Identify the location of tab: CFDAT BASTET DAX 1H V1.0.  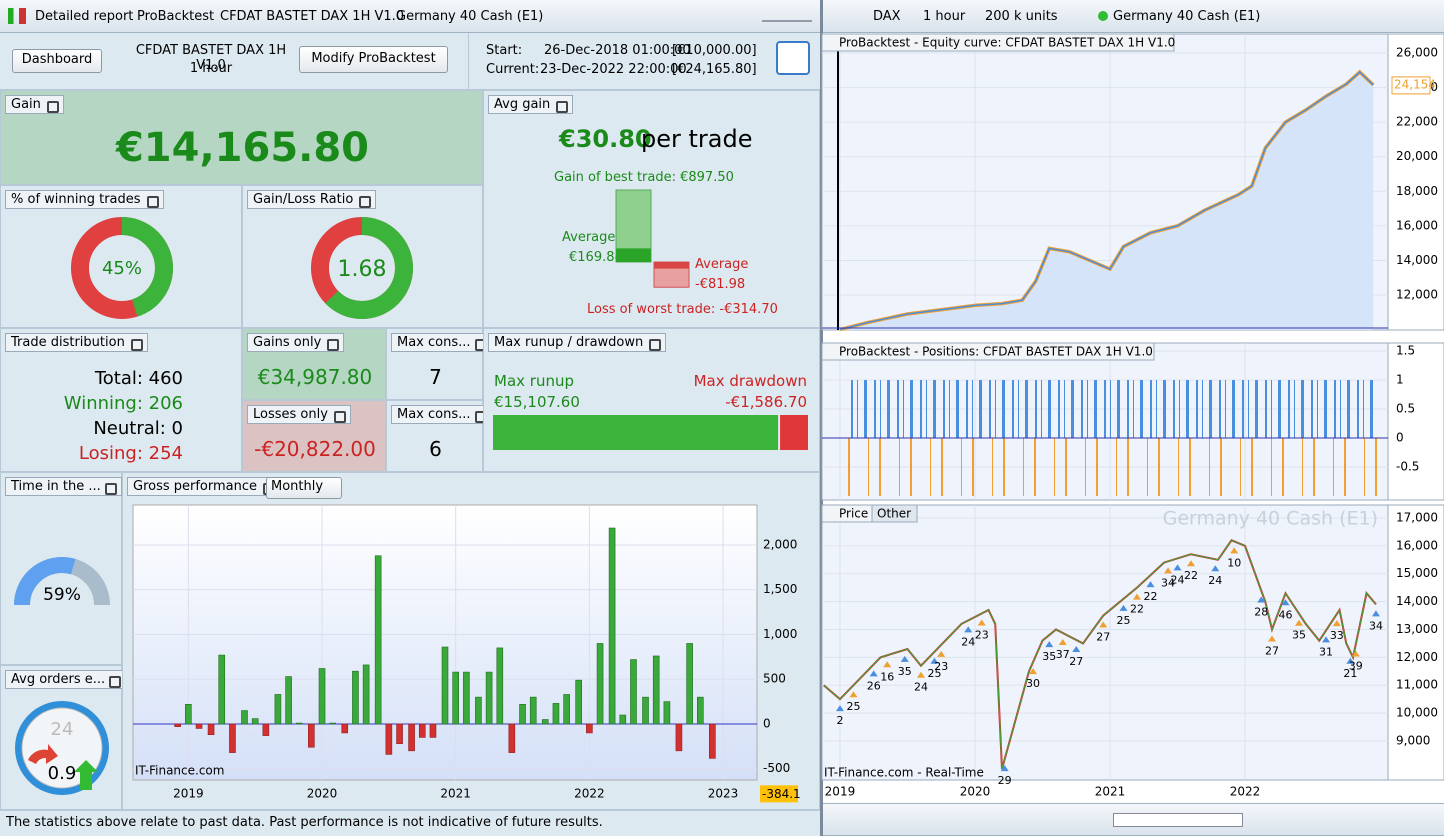
(312, 16).